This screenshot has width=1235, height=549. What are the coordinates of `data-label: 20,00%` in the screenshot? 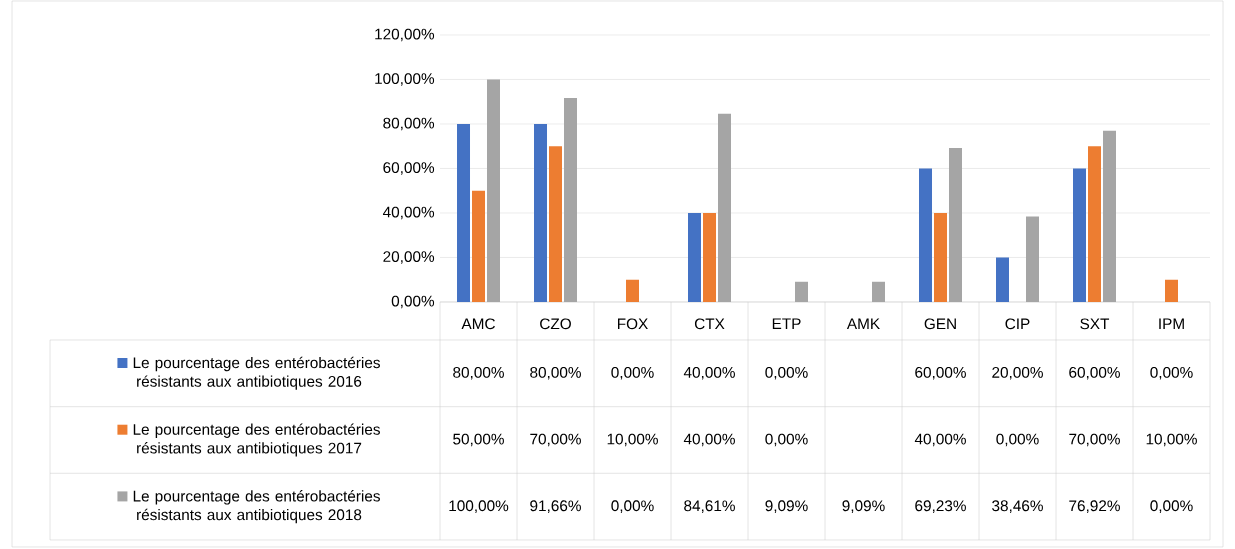 It's located at (1017, 373).